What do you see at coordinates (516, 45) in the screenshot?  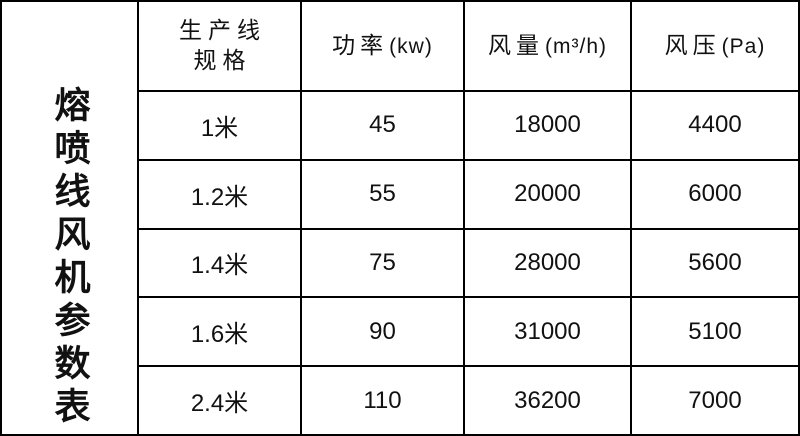 I see `header-airflow-label: 风量` at bounding box center [516, 45].